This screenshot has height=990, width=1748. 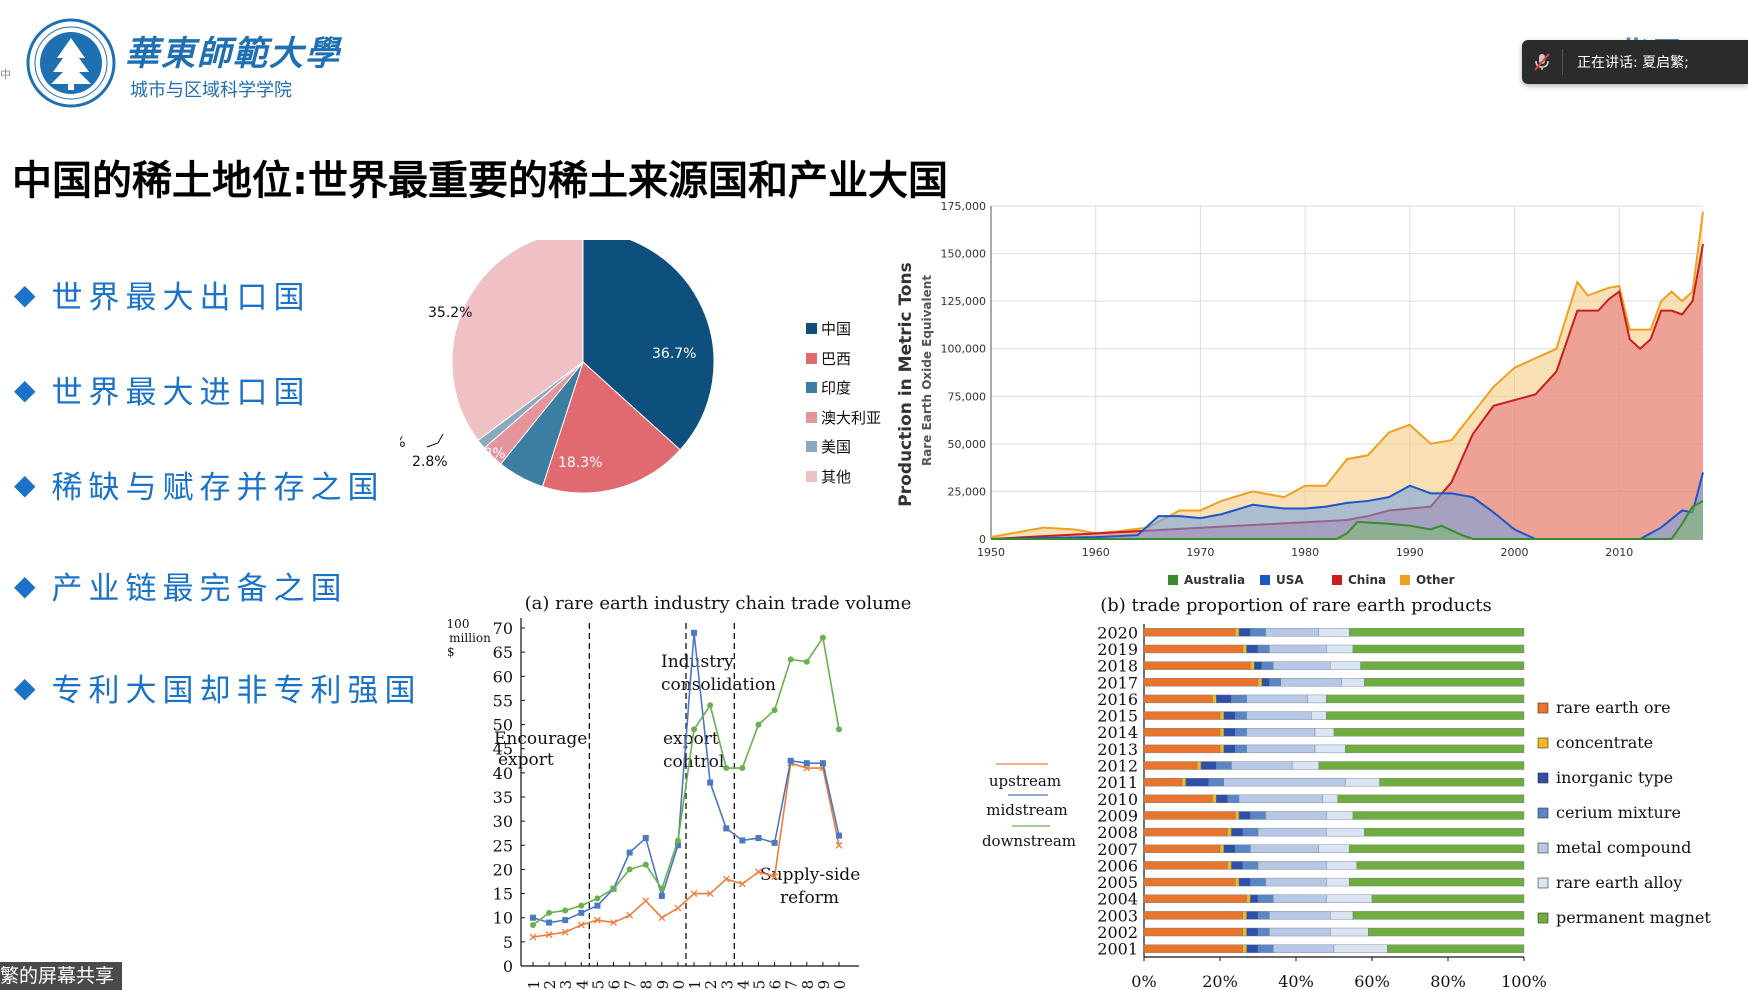 What do you see at coordinates (503, 773) in the screenshot?
I see `y-tick-label: 40` at bounding box center [503, 773].